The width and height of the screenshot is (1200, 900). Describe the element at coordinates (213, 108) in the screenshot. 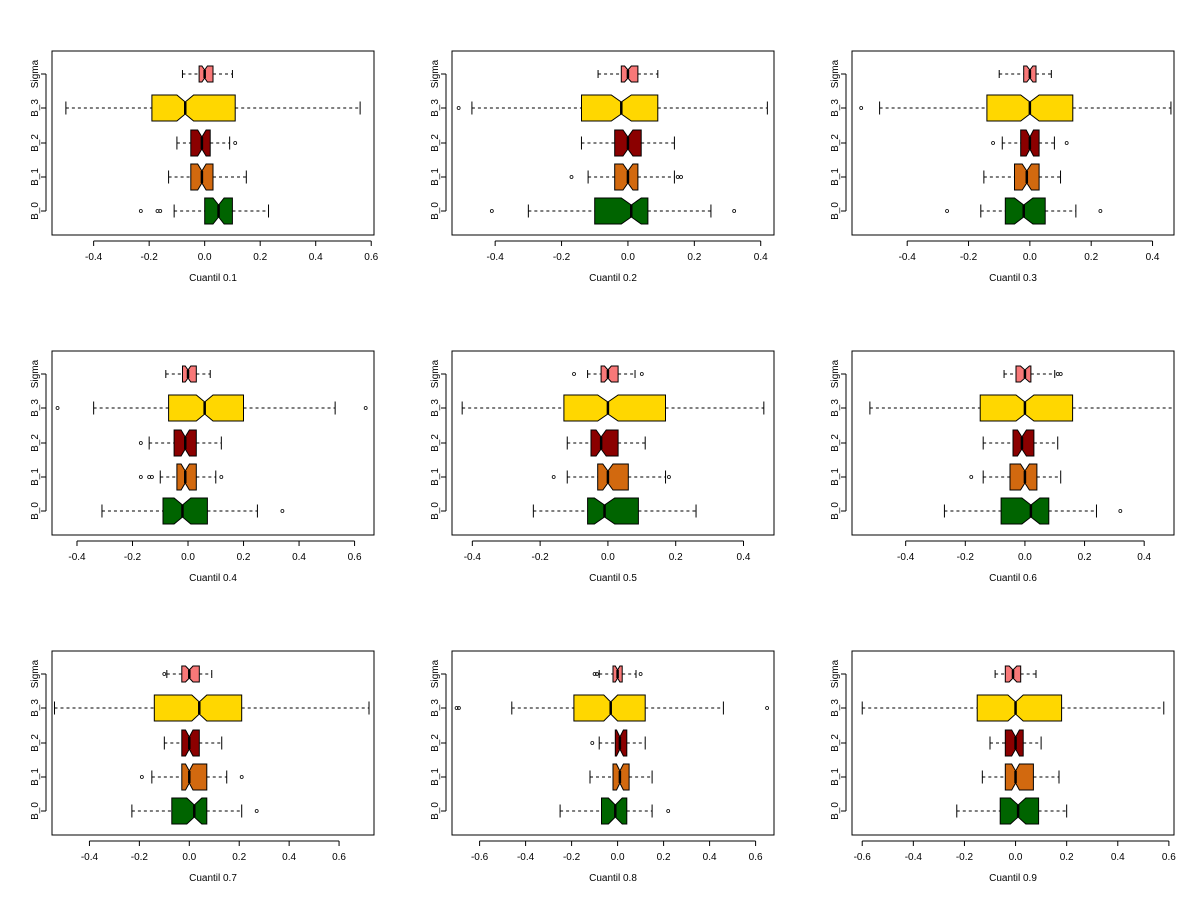

I see `box-b3` at that location.